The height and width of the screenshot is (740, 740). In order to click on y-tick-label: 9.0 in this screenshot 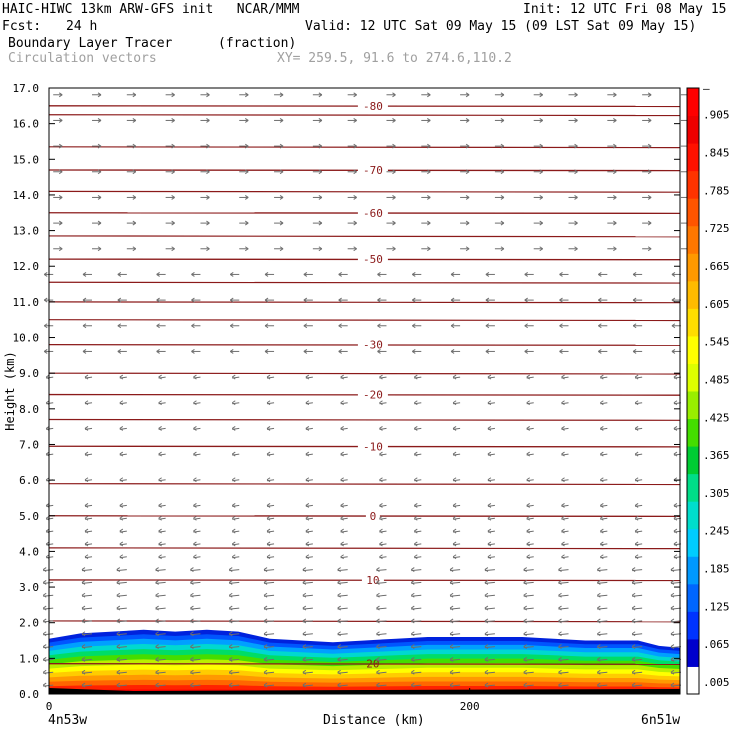, I will do `click(29, 373)`.